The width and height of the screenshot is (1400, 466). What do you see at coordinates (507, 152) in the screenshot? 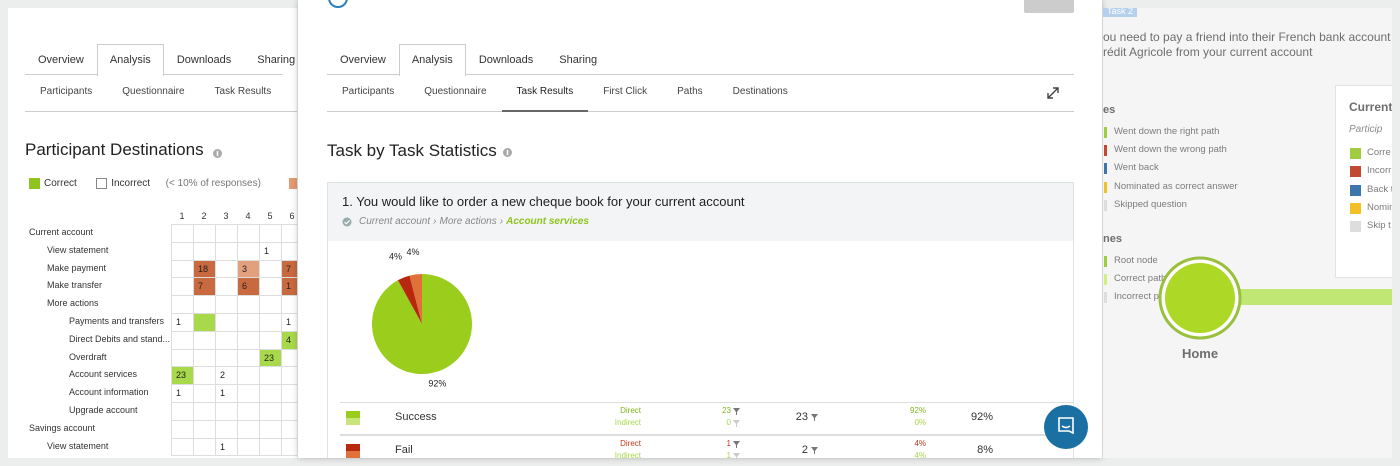
I see `help-icon-mark` at bounding box center [507, 152].